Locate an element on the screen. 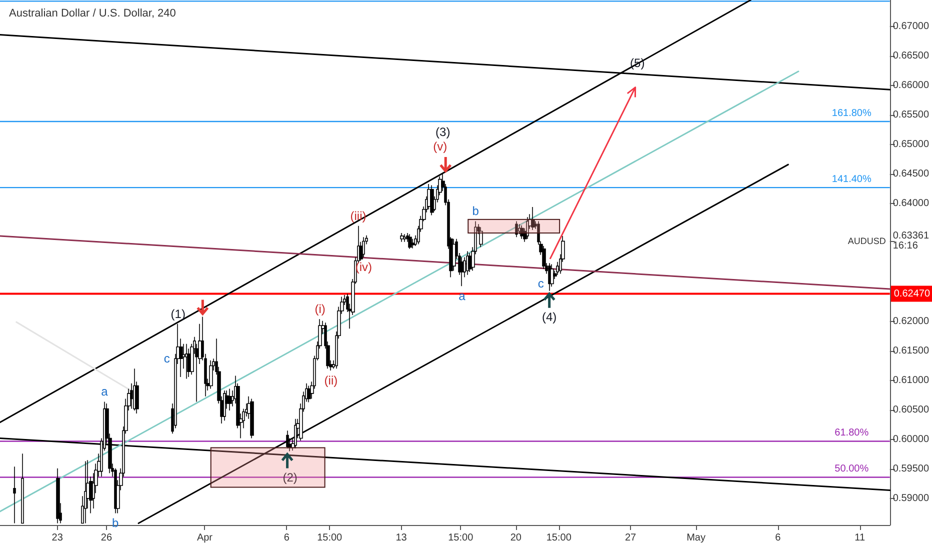  annotation: b is located at coordinates (476, 211).